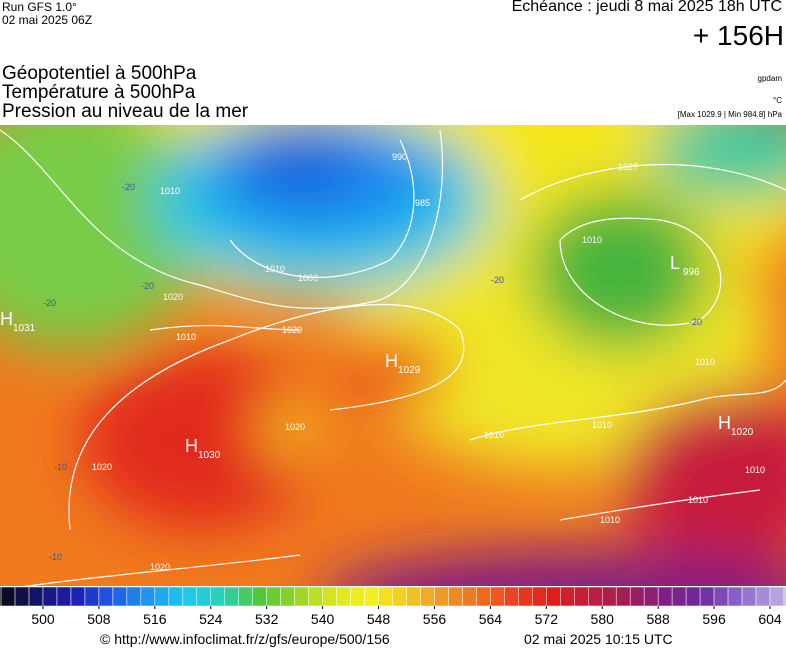  Describe the element at coordinates (628, 167) in the screenshot. I see `isobar-label: 1027` at that location.